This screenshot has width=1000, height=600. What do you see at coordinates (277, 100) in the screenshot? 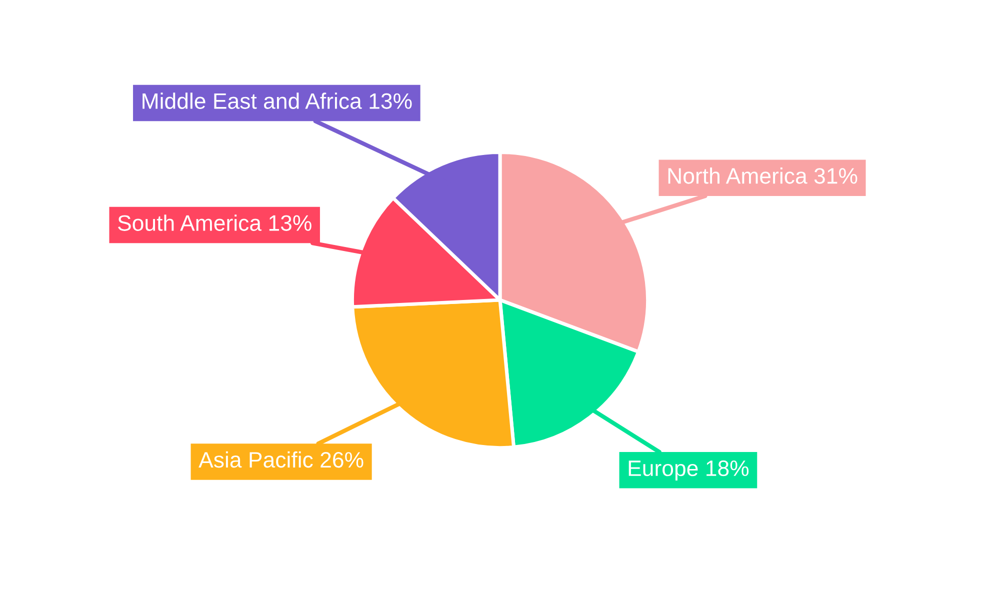
I see `slice-label: Middle East and Africa 13%` at bounding box center [277, 100].